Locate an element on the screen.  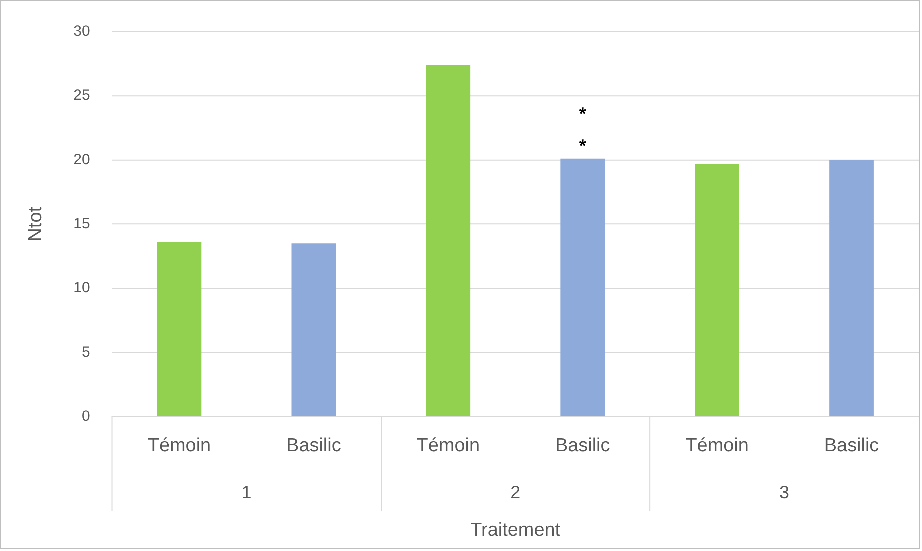
y-tick-label: 0 is located at coordinates (86, 416).